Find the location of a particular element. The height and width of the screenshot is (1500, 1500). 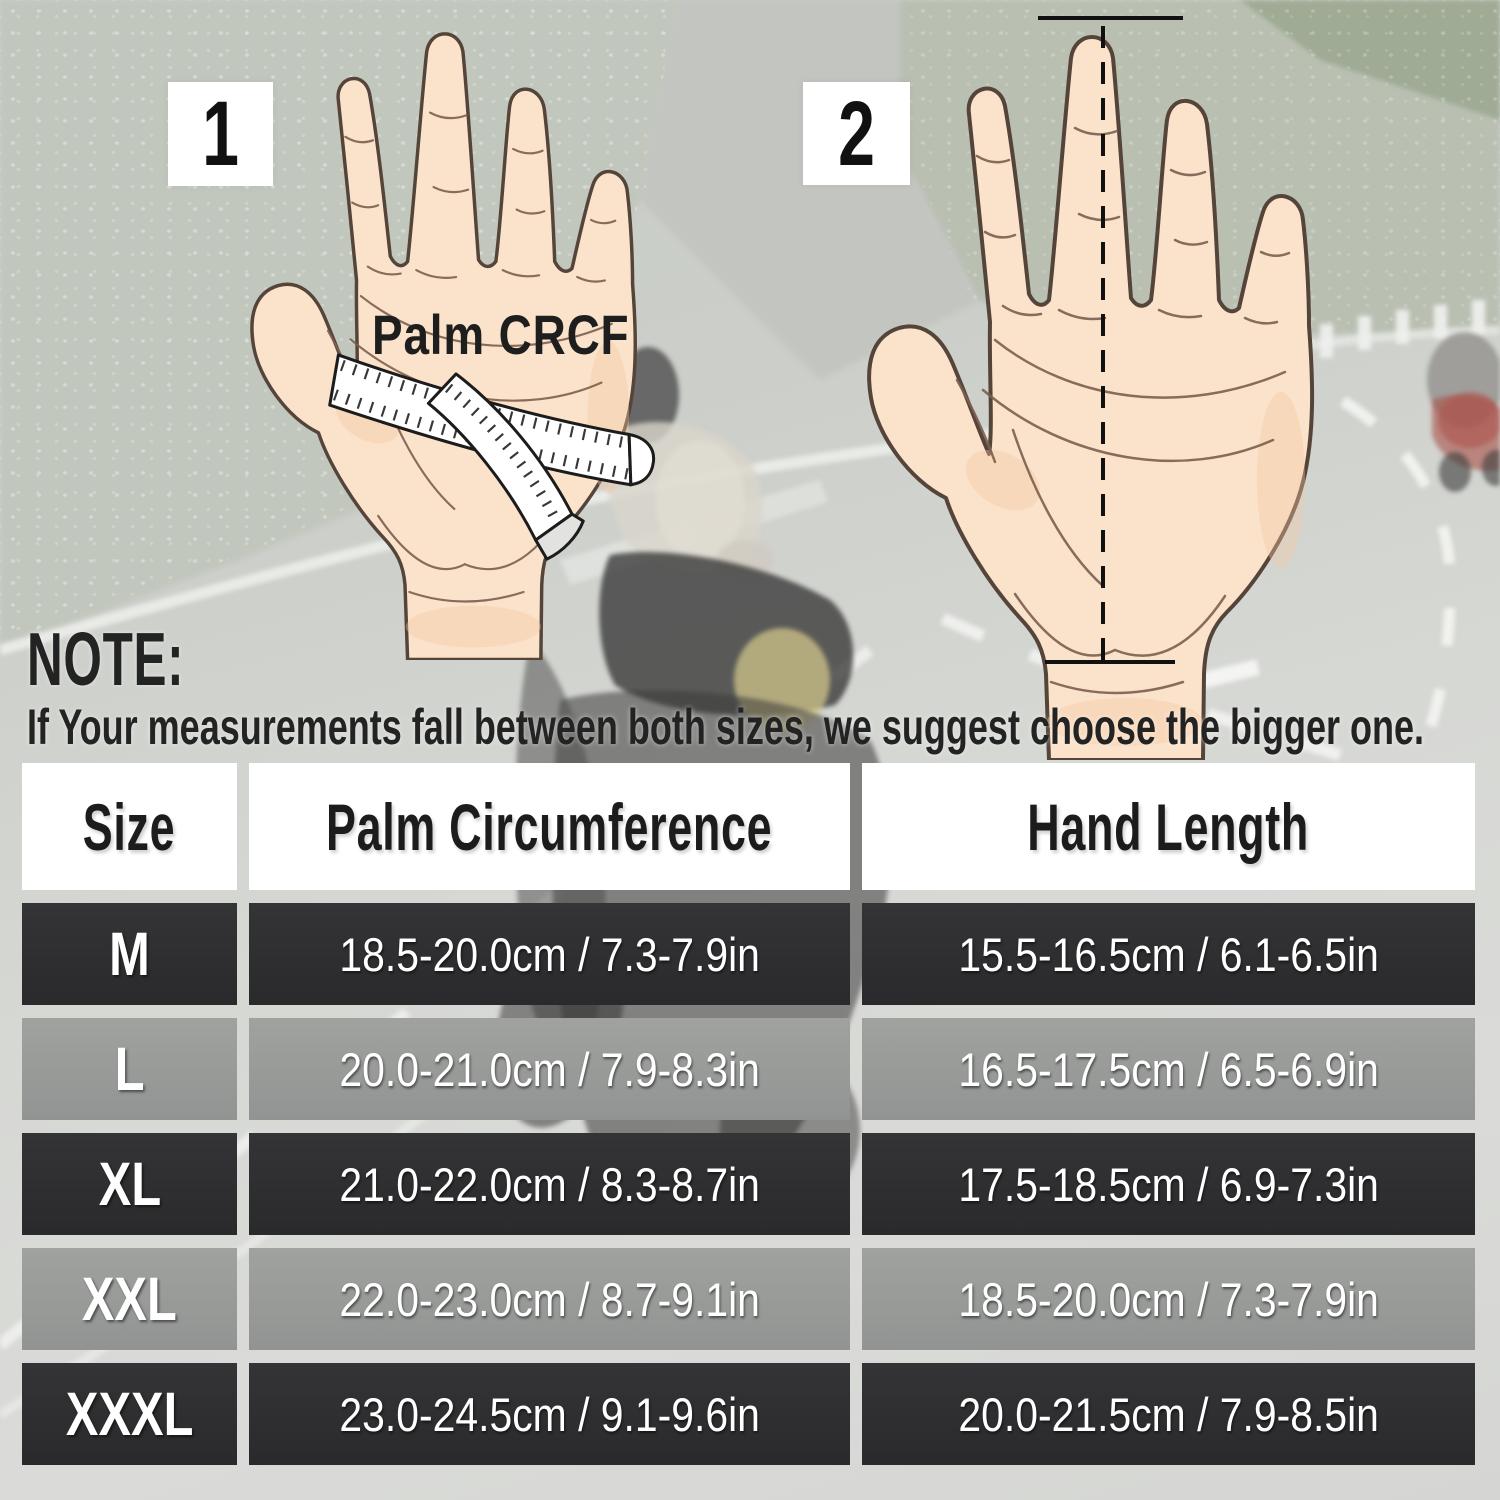

palm-circumference-label: Palm CRCF is located at coordinates (501, 334).